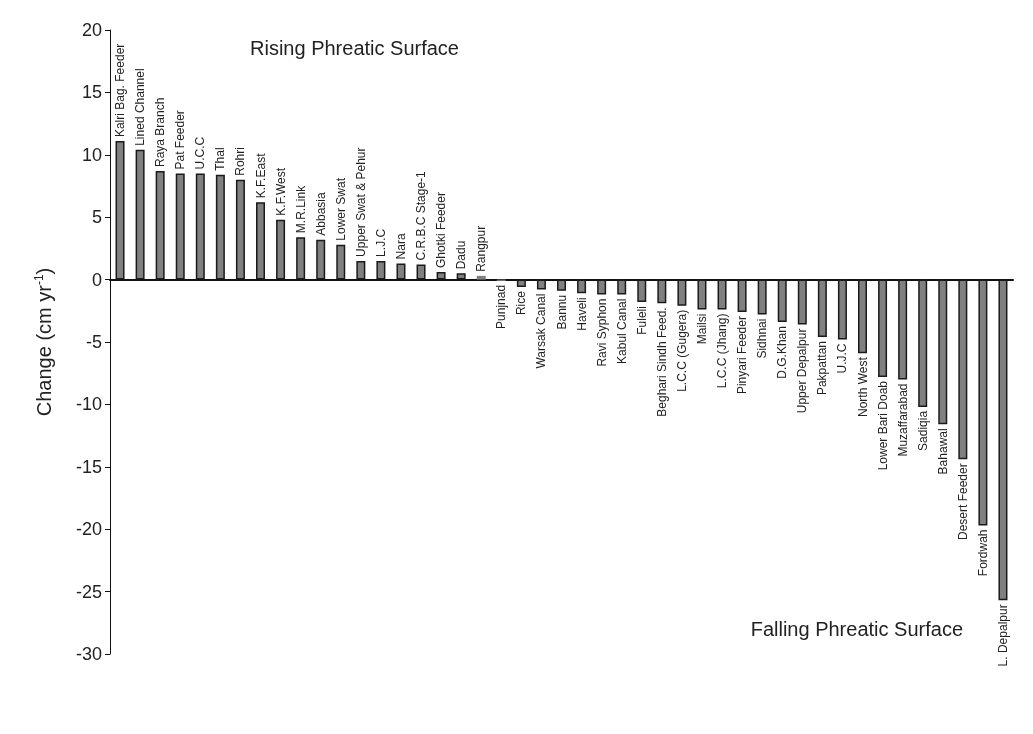 The height and width of the screenshot is (734, 1033). Describe the element at coordinates (882, 425) in the screenshot. I see `x-tick-label: Lower Bari Doab` at that location.